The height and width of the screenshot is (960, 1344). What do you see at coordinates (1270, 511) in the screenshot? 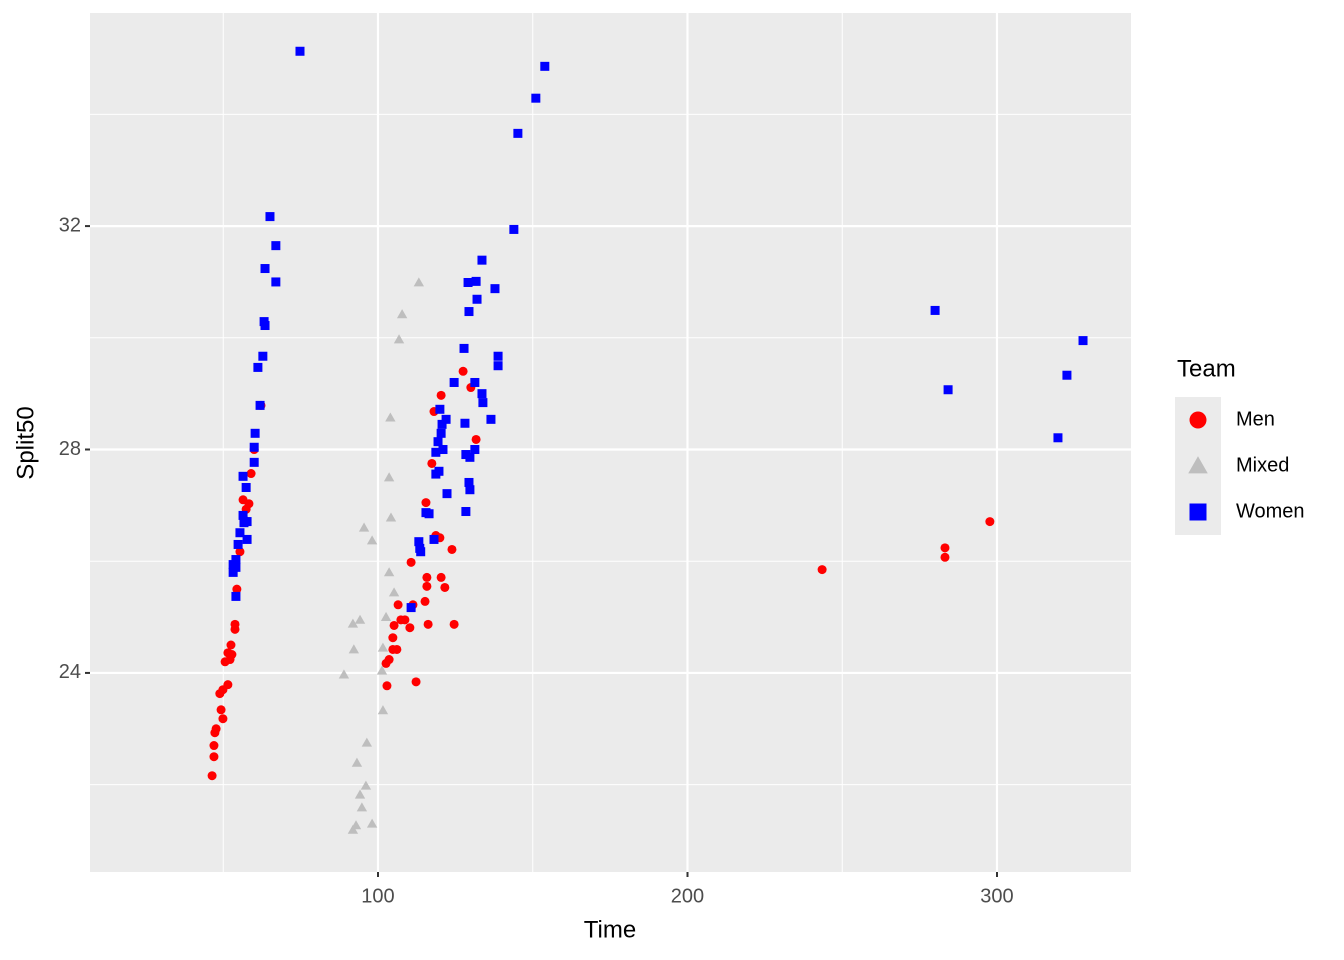
I see `legend-label: Women` at bounding box center [1270, 511].